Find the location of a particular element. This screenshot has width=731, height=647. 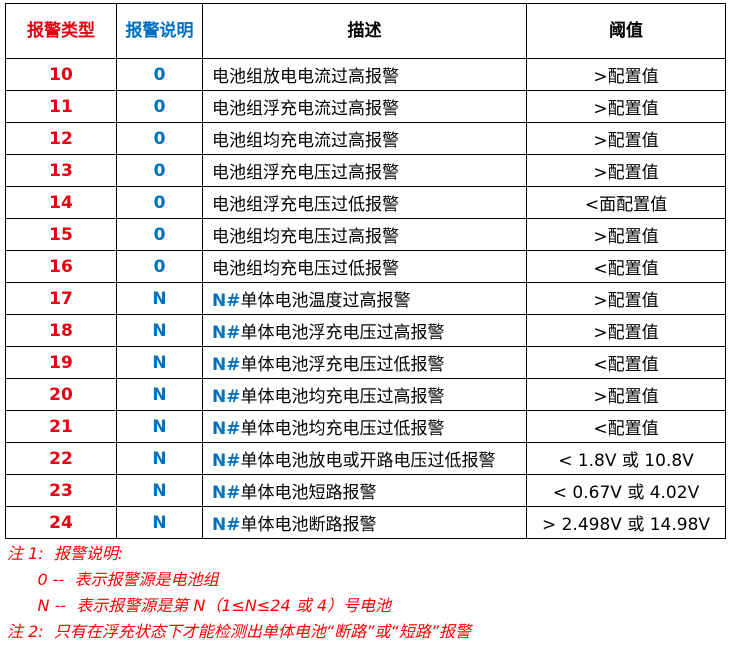

alarm-description: N#单体电池浮充电压过低报警 is located at coordinates (364, 362).